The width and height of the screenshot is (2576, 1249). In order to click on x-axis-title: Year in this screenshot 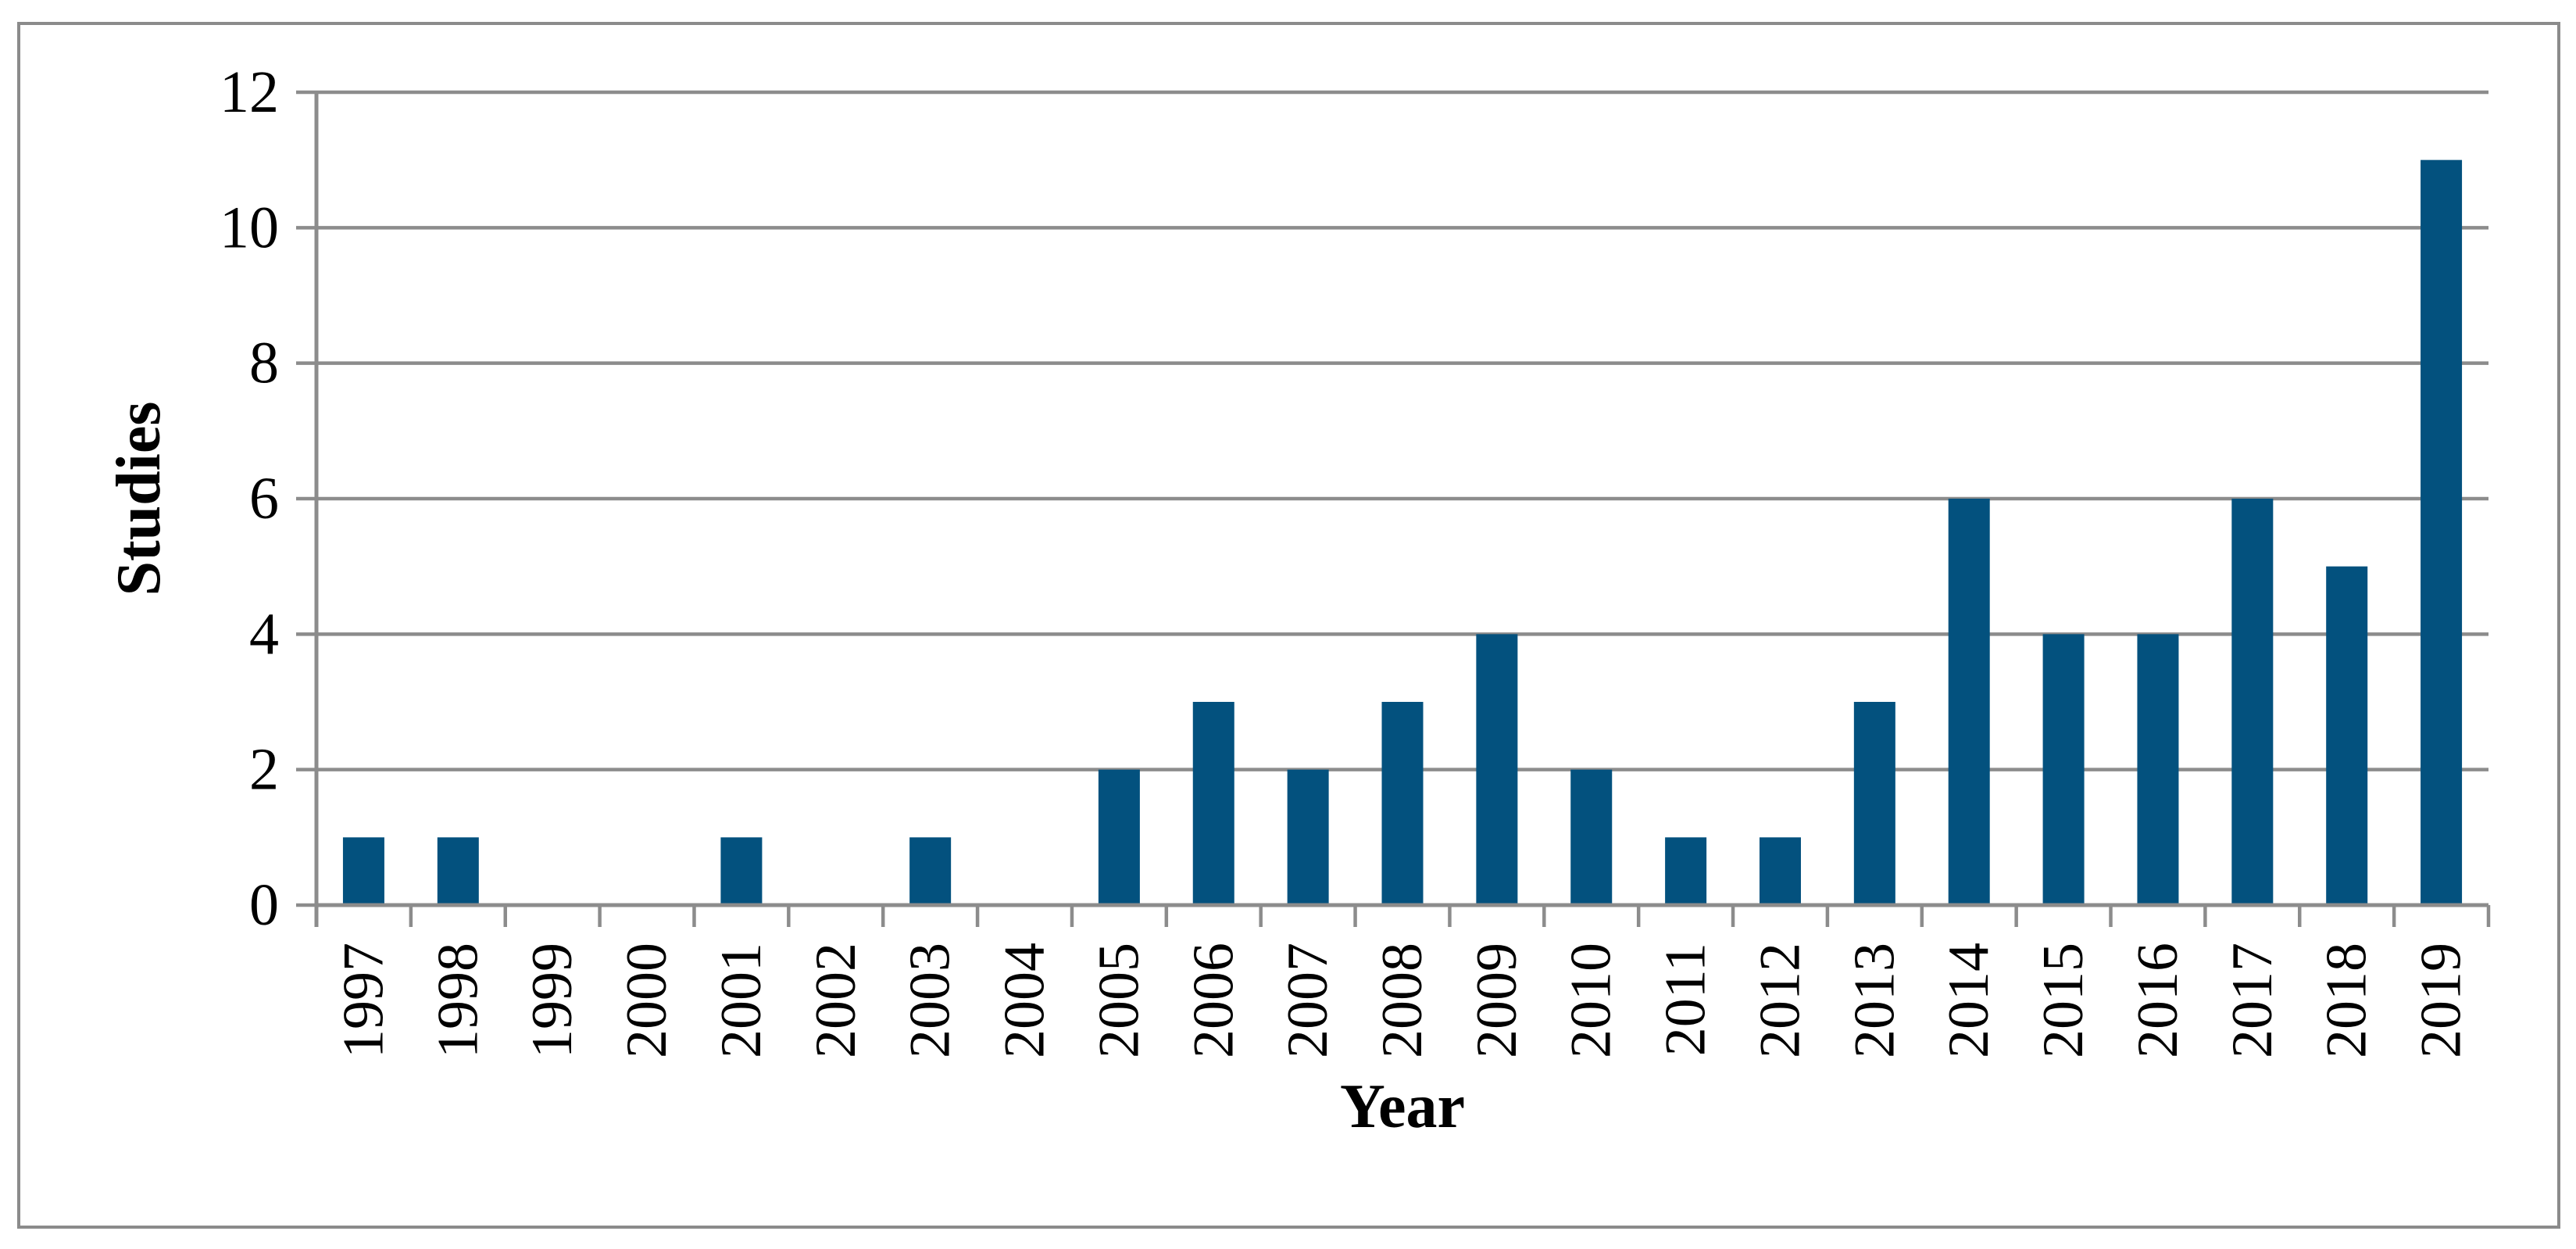, I will do `click(1403, 1107)`.